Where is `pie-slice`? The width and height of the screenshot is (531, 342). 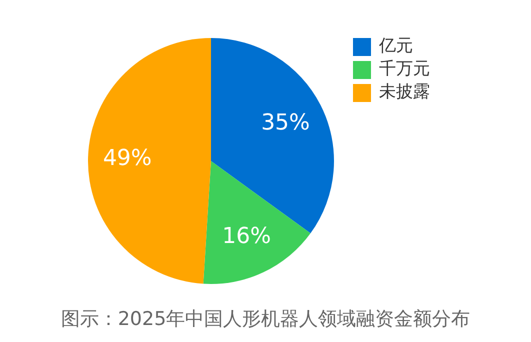 pie-slice is located at coordinates (257, 222).